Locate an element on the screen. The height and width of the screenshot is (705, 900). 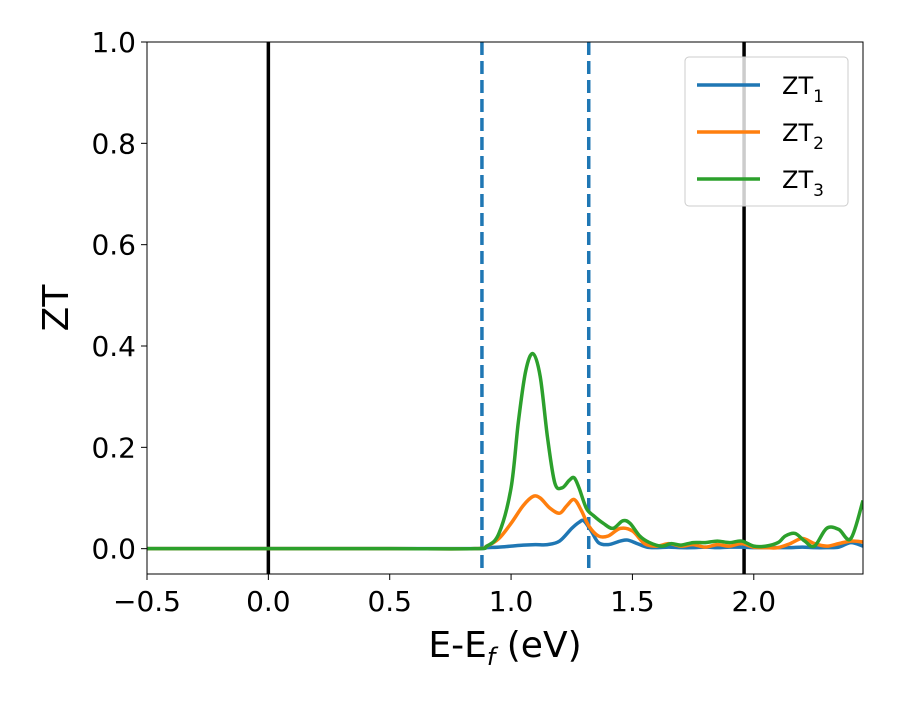
x-tick-label: 0.0 is located at coordinates (268, 601).